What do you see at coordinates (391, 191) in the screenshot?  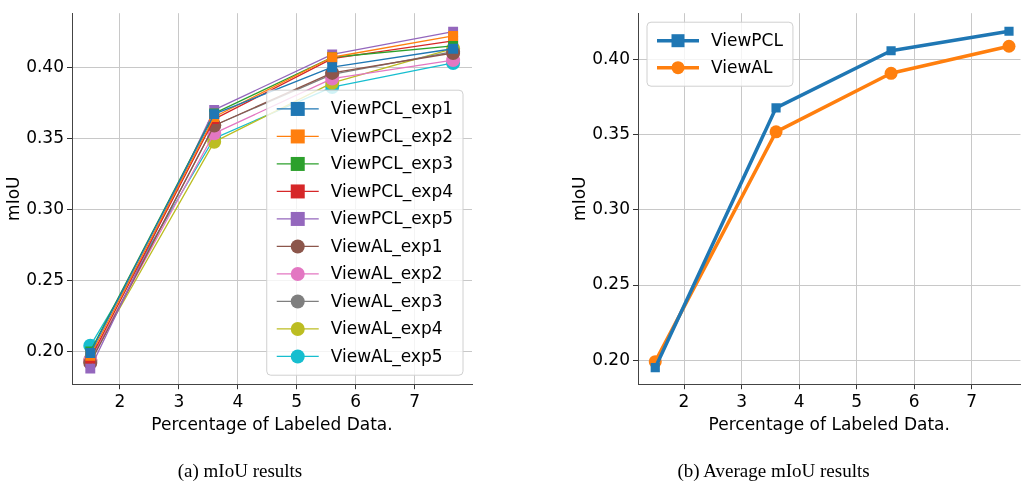 I see `legend-label: ViewPCL_exp4` at bounding box center [391, 191].